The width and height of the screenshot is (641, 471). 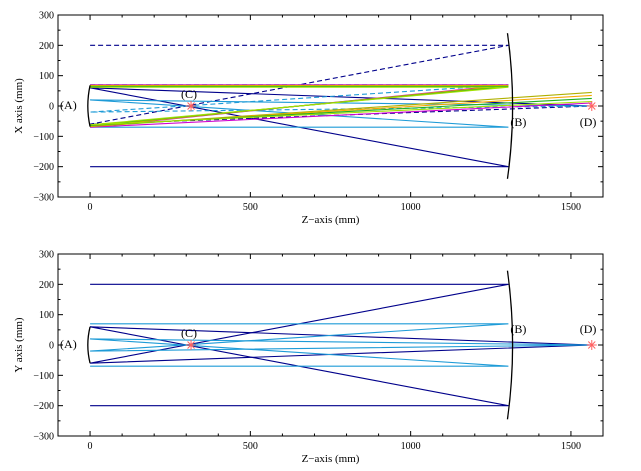 What do you see at coordinates (19, 345) in the screenshot?
I see `y-axis-title: Y axis (mm)` at bounding box center [19, 345].